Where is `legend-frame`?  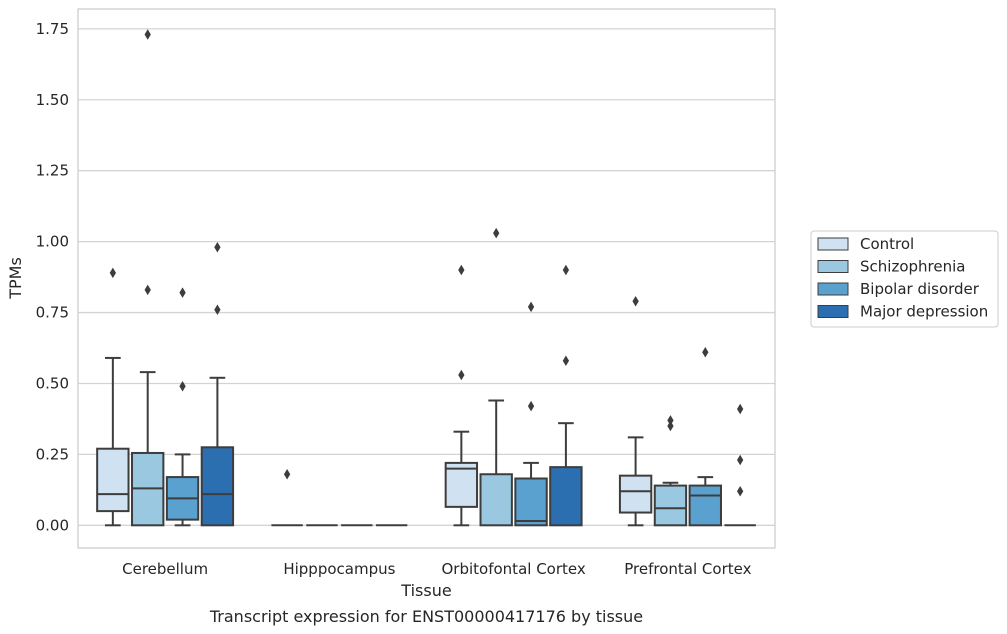
legend-frame is located at coordinates (904, 279).